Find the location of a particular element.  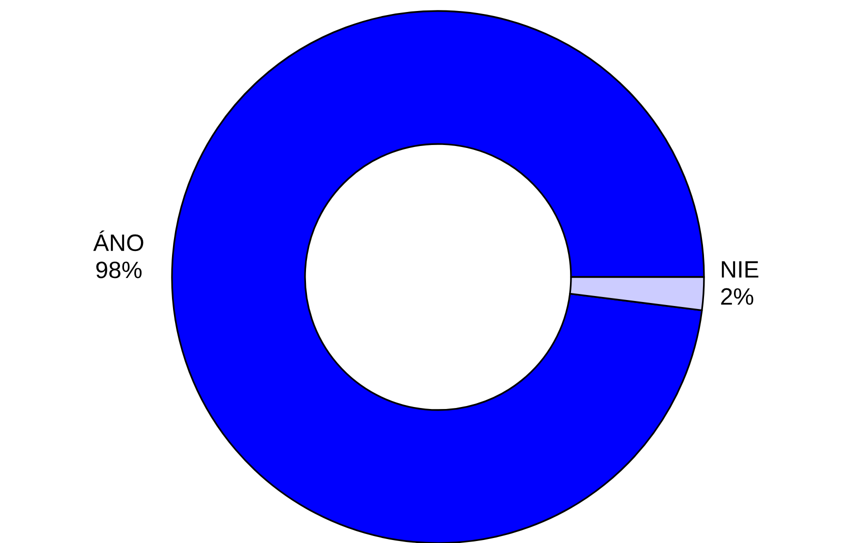

slice-label: ÁNO is located at coordinates (118, 241).